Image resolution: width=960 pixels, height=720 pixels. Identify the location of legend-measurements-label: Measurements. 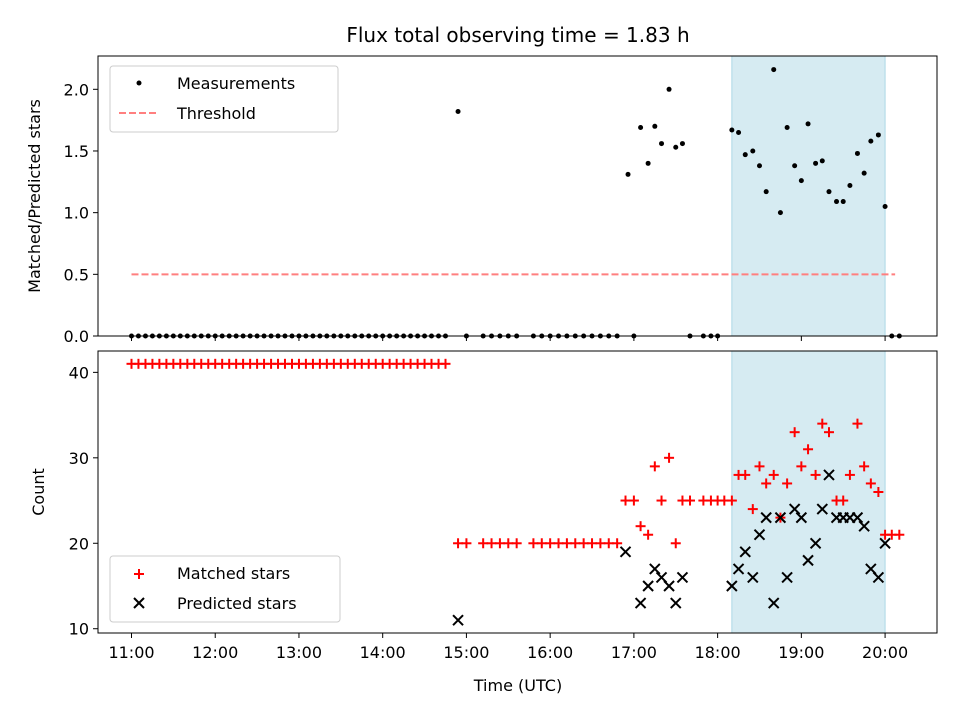
(236, 83).